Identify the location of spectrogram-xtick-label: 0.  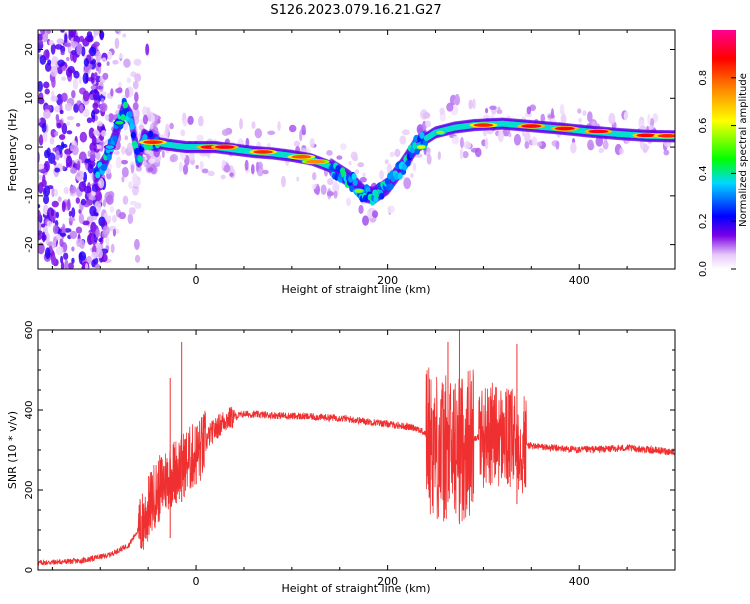
(196, 280).